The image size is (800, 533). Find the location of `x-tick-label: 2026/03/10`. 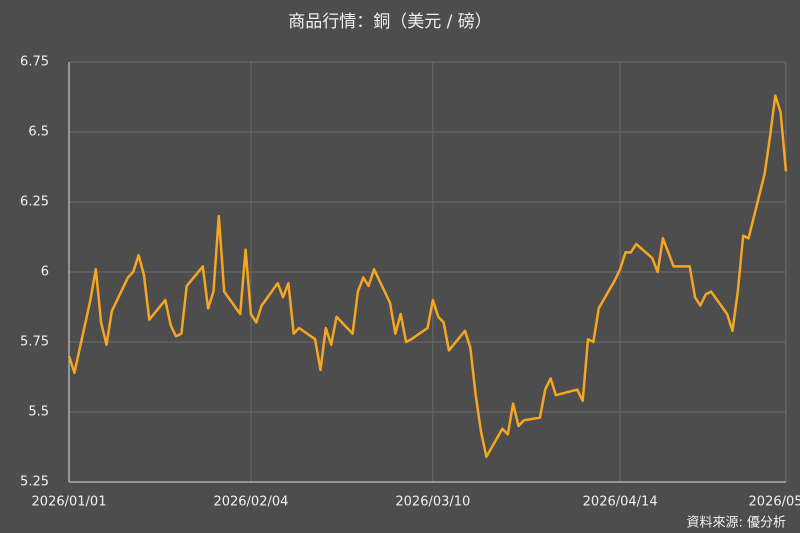

x-tick-label: 2026/03/10 is located at coordinates (432, 502).